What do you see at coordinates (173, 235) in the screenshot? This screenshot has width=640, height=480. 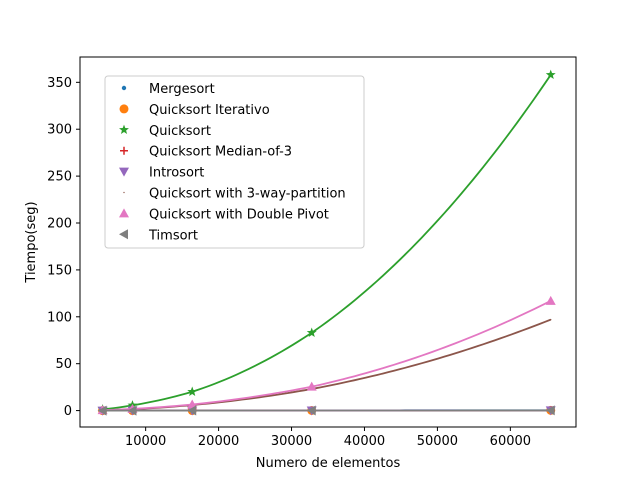 I see `legend-label: Timsort` at bounding box center [173, 235].